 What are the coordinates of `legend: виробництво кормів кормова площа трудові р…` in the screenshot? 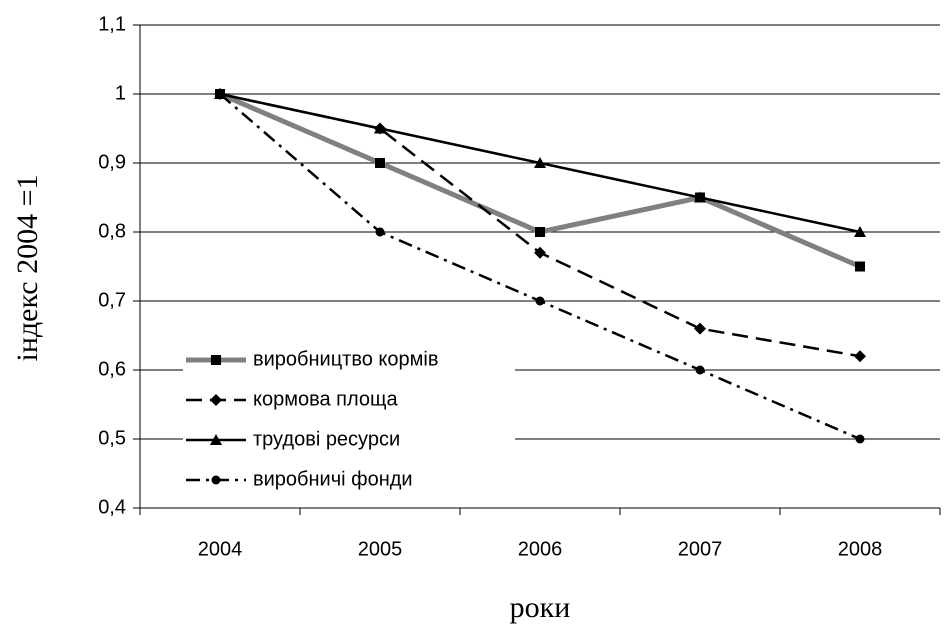 It's located at (349, 420).